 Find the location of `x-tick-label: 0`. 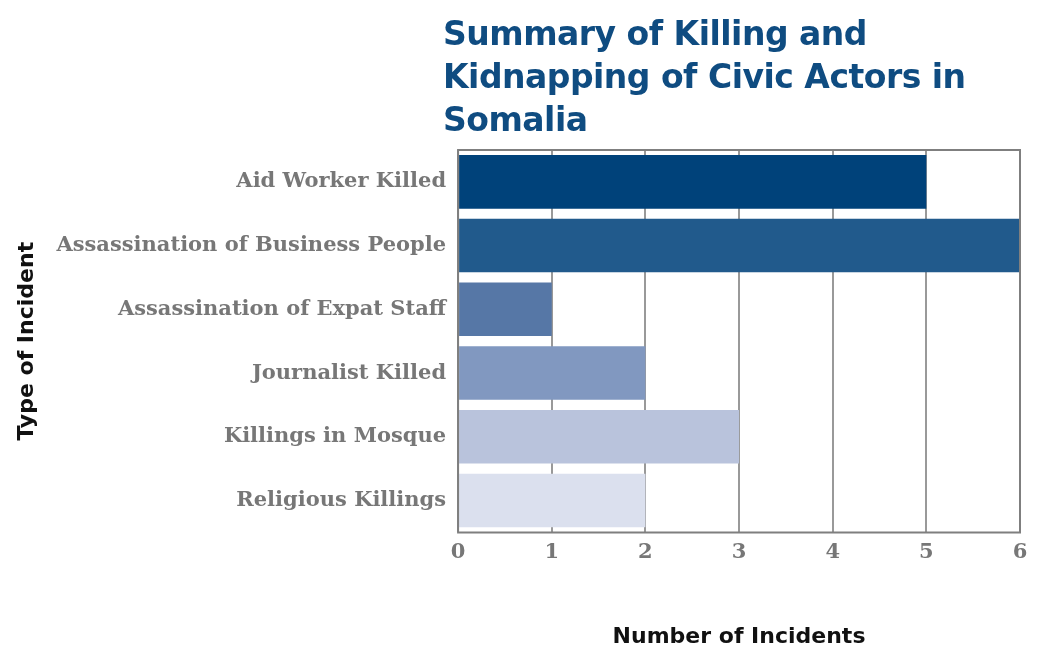

x-tick-label: 0 is located at coordinates (458, 551).